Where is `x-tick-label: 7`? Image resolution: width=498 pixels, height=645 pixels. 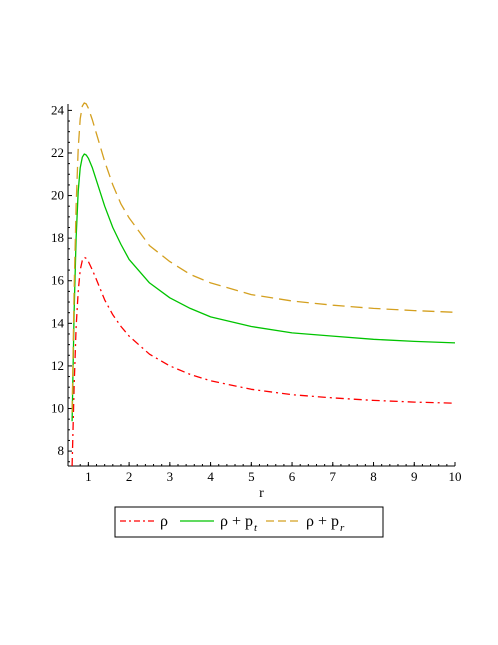
x-tick-label: 7 is located at coordinates (333, 476).